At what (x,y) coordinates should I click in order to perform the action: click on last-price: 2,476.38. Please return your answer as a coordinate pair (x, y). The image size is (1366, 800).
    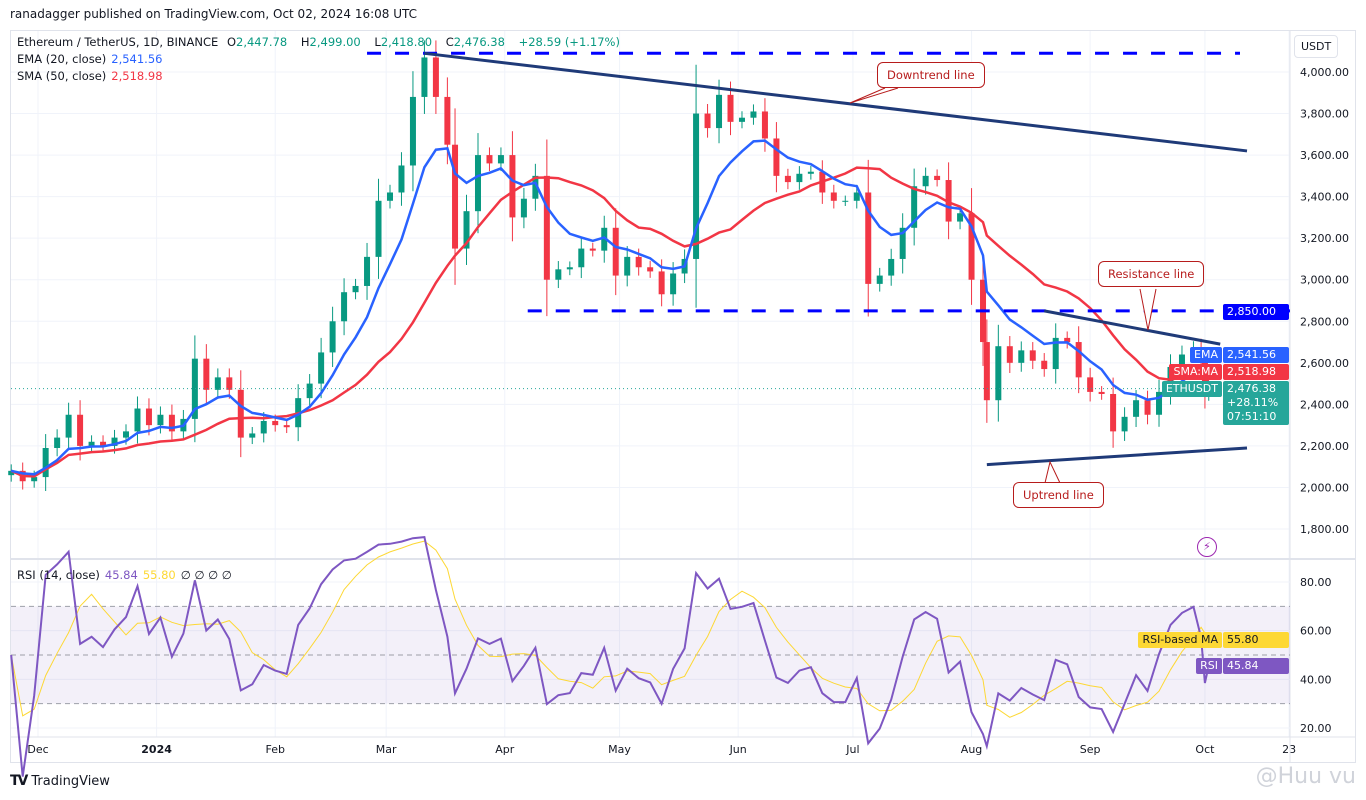
    Looking at the image, I should click on (1251, 388).